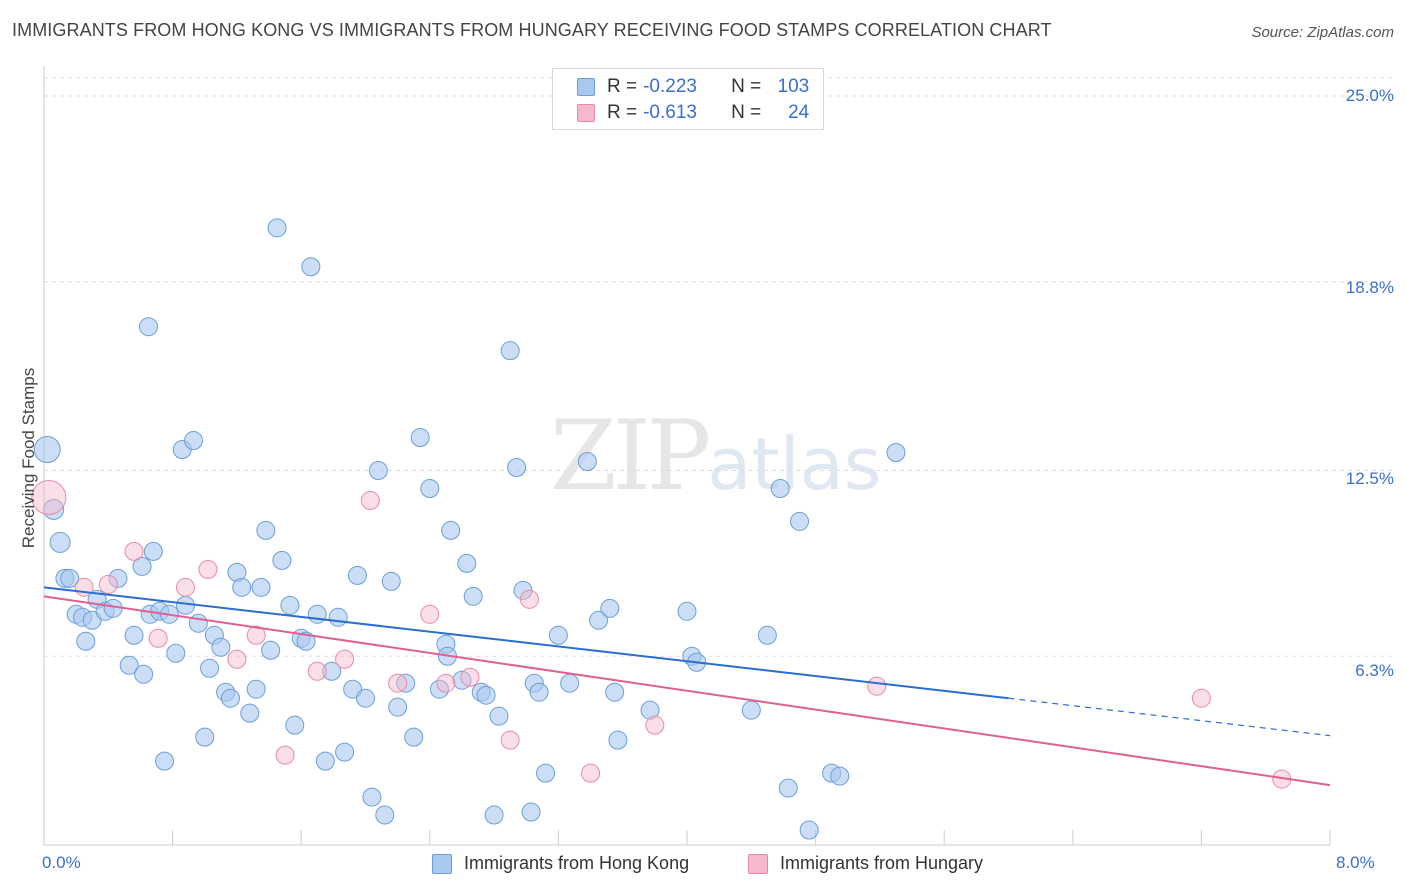 Image resolution: width=1406 pixels, height=892 pixels. I want to click on y-tick-label: 18.8%, so click(1369, 287).